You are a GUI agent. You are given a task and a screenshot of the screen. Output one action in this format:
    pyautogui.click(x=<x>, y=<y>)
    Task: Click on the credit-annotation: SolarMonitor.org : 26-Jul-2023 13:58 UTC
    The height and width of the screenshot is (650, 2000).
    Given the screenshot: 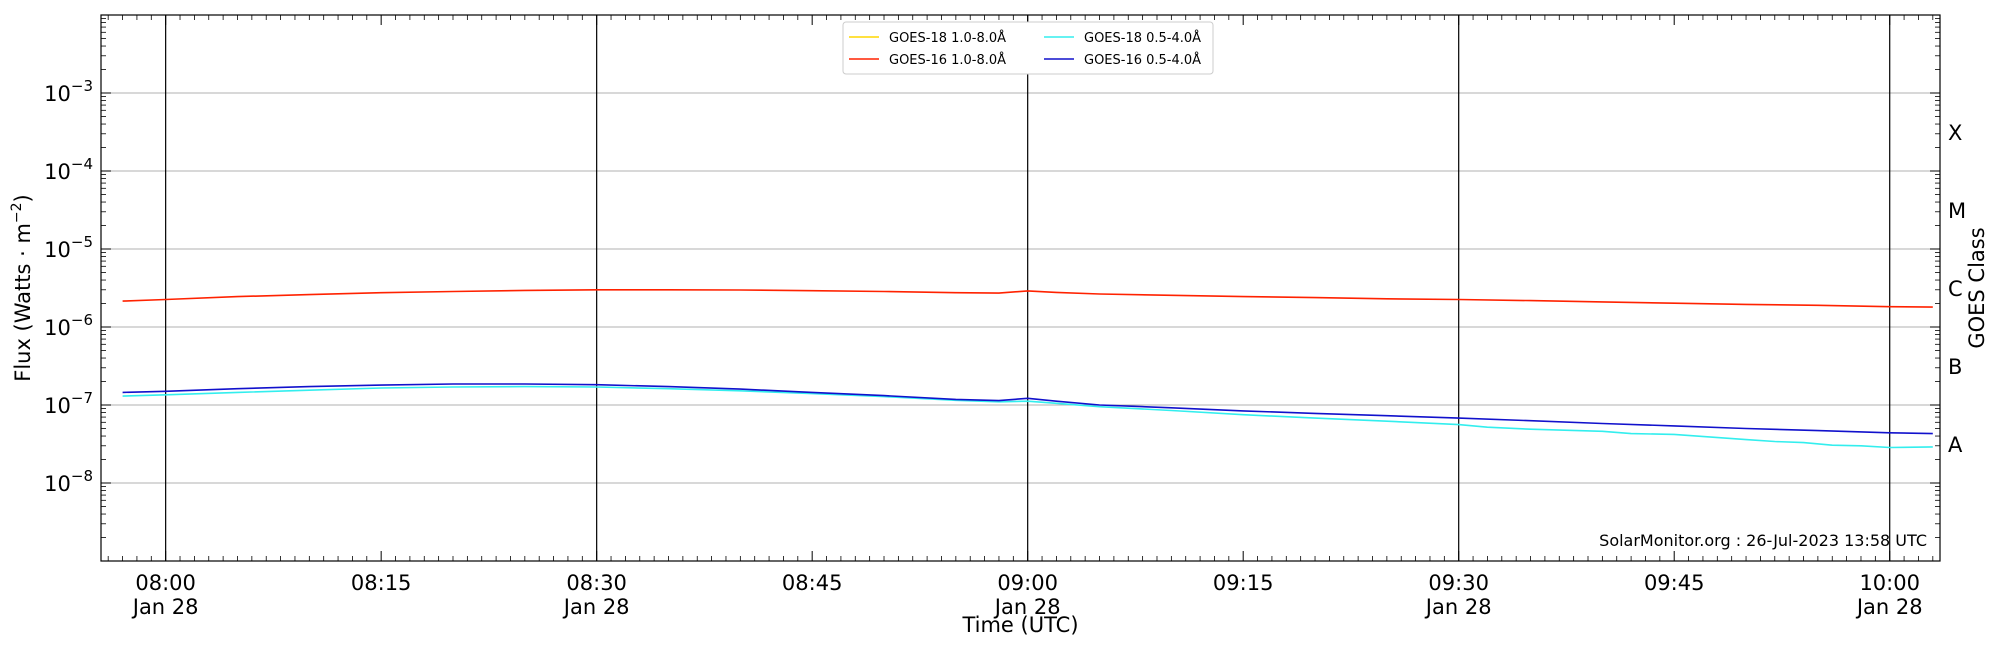 What is the action you would take?
    pyautogui.click(x=1763, y=540)
    